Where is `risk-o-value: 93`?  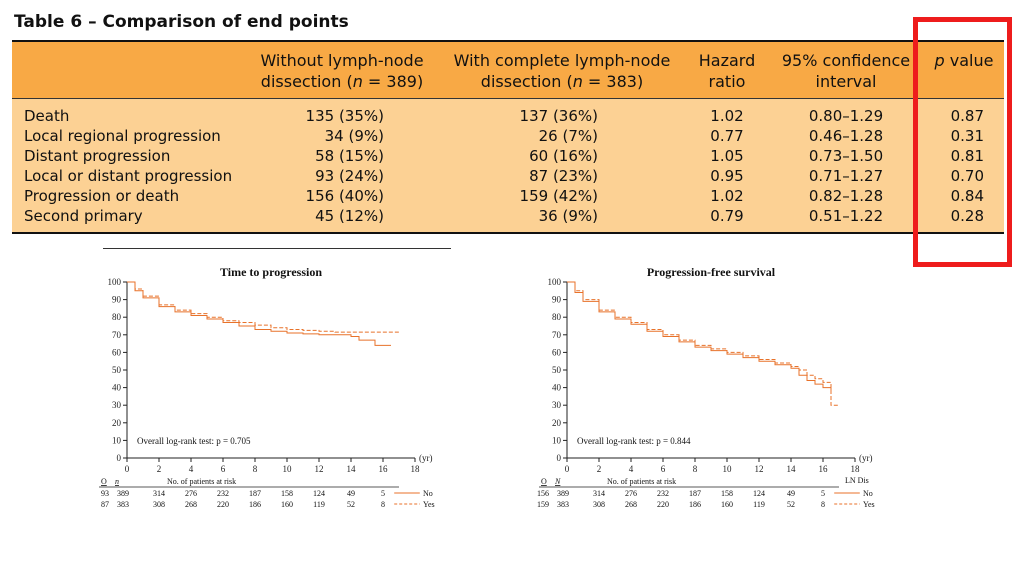 risk-o-value: 93 is located at coordinates (105, 493).